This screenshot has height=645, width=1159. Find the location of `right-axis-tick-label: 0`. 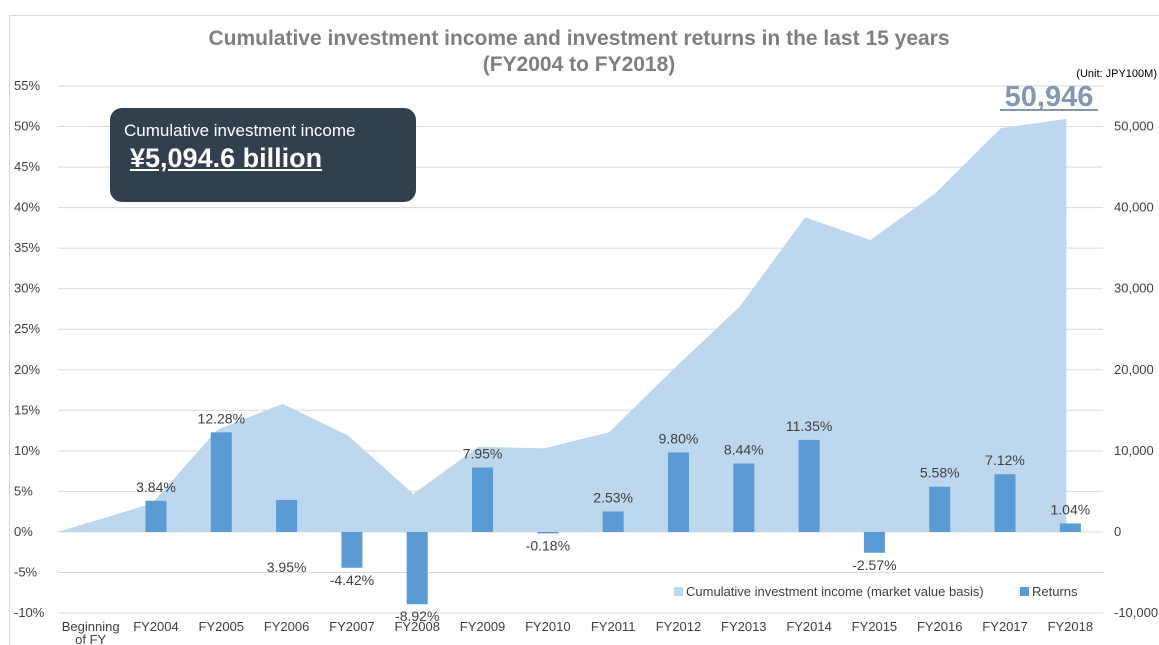

right-axis-tick-label: 0 is located at coordinates (1117, 531).